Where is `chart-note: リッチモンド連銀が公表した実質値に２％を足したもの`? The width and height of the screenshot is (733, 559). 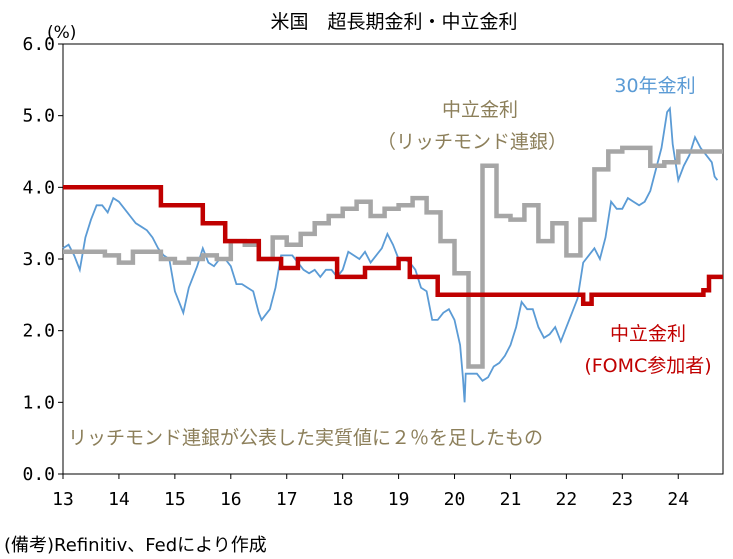 chart-note: リッチモンド連銀が公表した実質値に２％を足したもの is located at coordinates (305, 438).